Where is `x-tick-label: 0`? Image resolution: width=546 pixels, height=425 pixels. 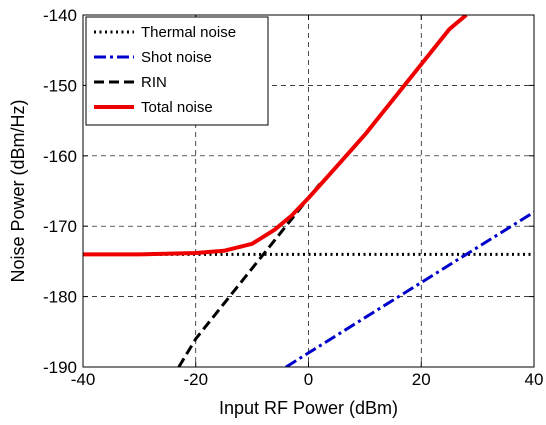
x-tick-label: 0 is located at coordinates (308, 379).